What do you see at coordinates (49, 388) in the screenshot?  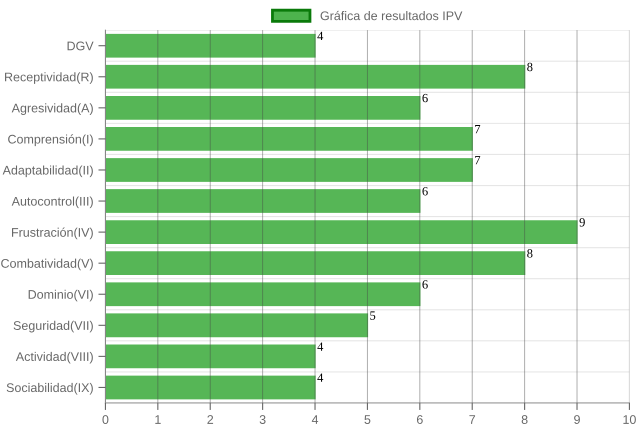 I see `y-tick-label: Sociabilidad(IX)` at bounding box center [49, 388].